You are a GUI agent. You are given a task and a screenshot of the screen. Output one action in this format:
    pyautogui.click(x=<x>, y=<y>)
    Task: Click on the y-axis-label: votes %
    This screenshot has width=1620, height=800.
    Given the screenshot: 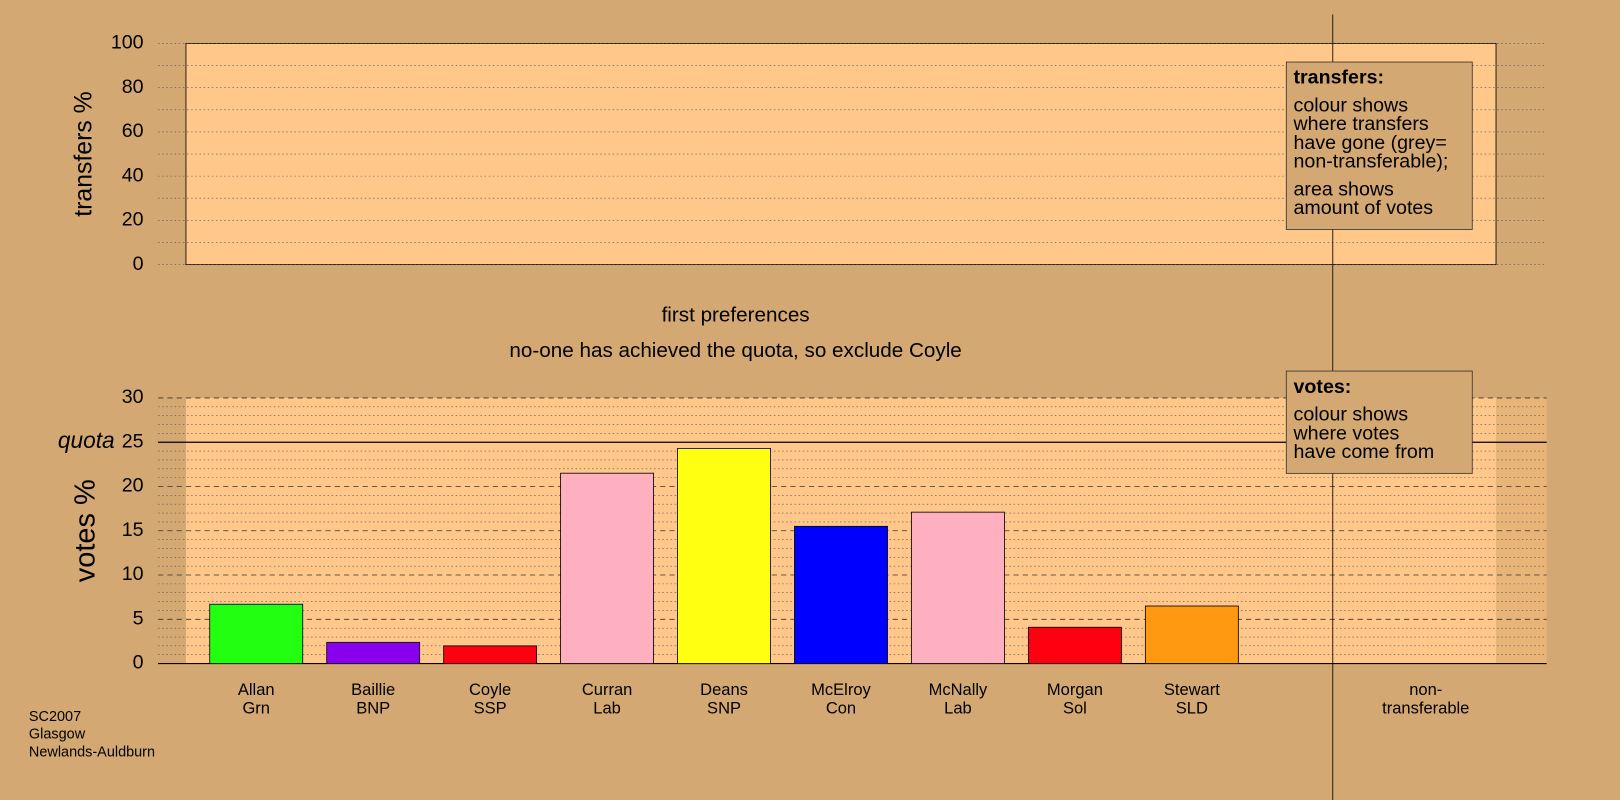 What is the action you would take?
    pyautogui.click(x=85, y=530)
    